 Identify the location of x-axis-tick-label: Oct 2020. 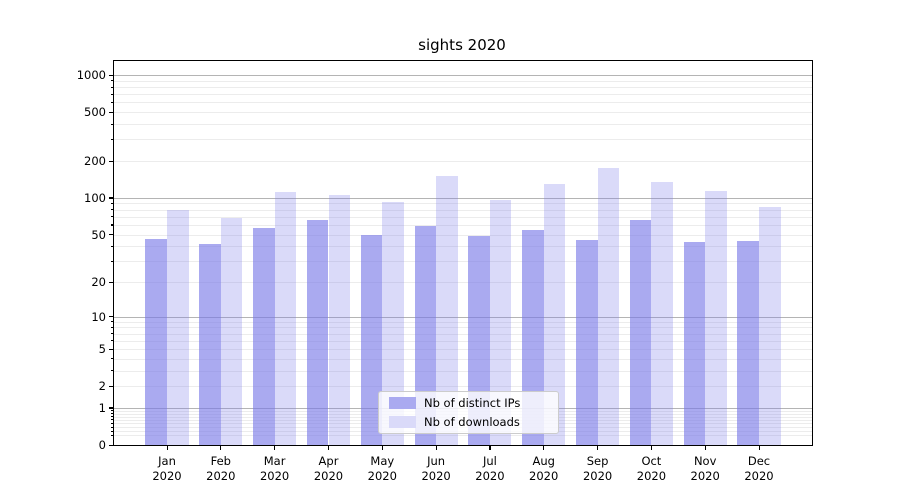
(651, 468).